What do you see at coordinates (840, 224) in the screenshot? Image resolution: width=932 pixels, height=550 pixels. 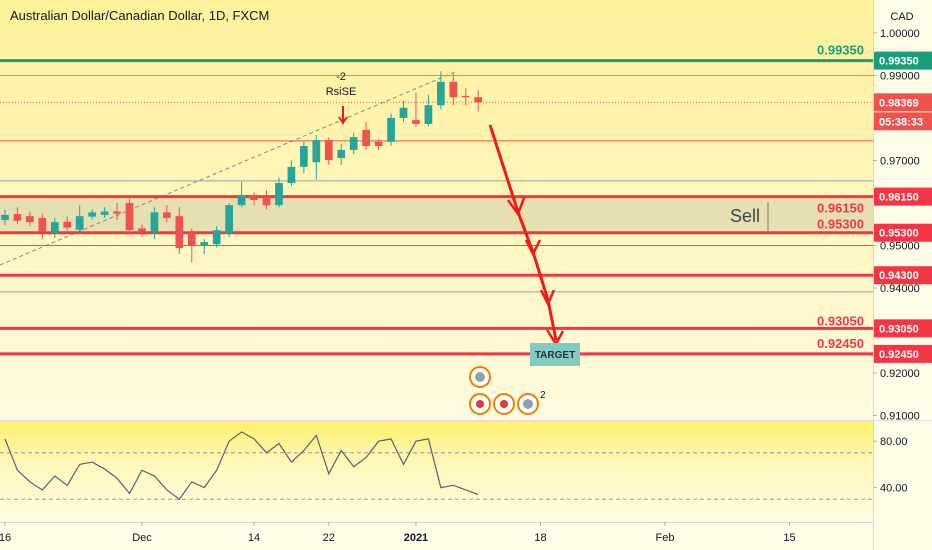 I see `level-tag: 0.95300` at bounding box center [840, 224].